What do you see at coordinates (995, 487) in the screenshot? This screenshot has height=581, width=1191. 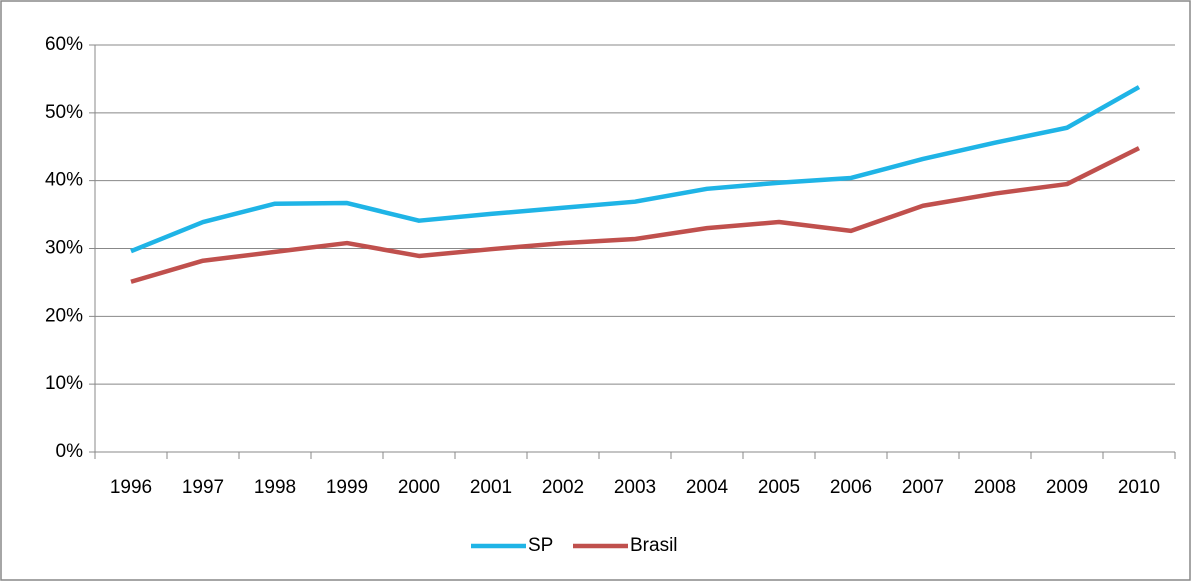 I see `x-tick-label: 2008` at bounding box center [995, 487].